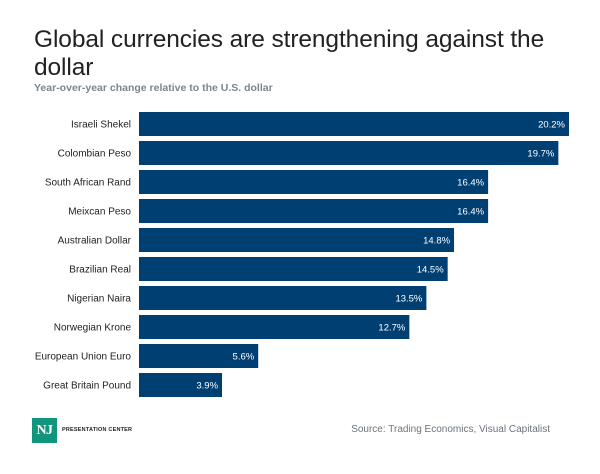 Image resolution: width=600 pixels, height=474 pixels. What do you see at coordinates (87, 386) in the screenshot?
I see `category-label: Great Britain Pound` at bounding box center [87, 386].